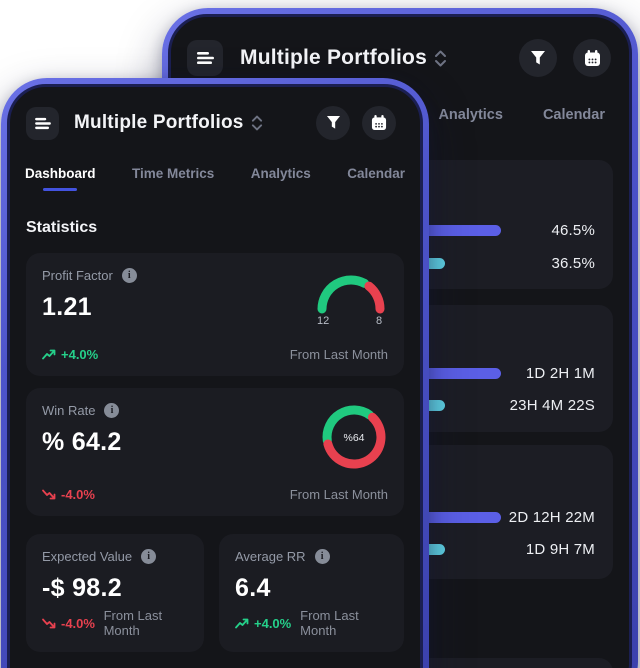 The image size is (640, 668). Describe the element at coordinates (60, 178) in the screenshot. I see `tab-dashboard: Dashboard` at that location.